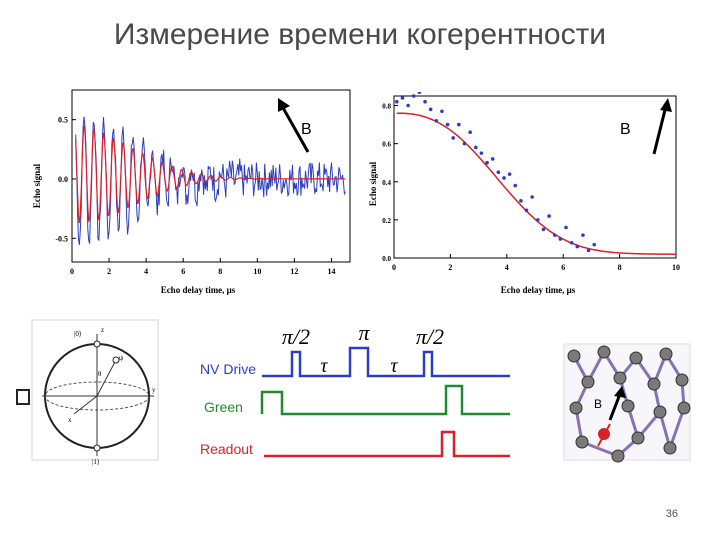  I want to click on field-arrow-left: B, so click(295, 125).